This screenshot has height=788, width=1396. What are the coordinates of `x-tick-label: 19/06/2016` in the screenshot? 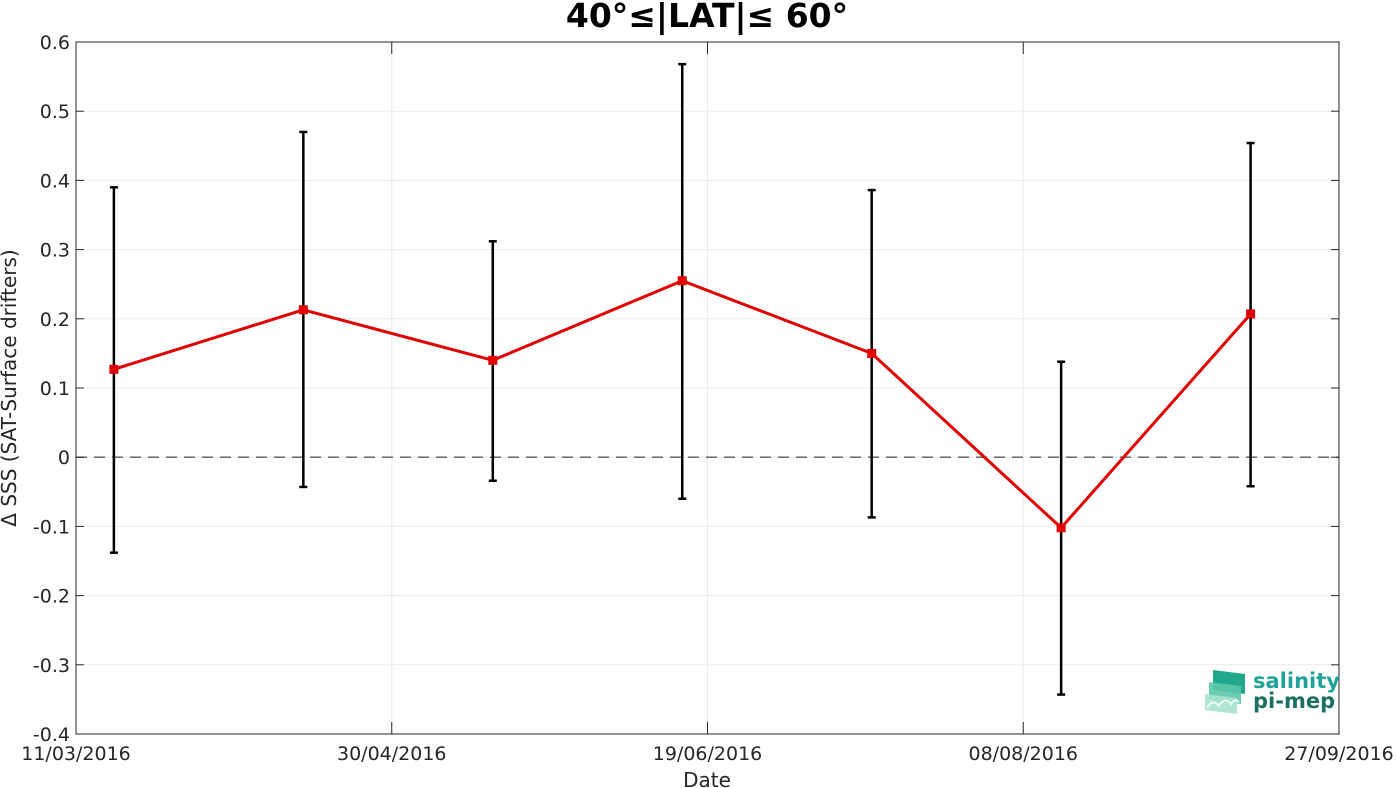 It's located at (708, 754).